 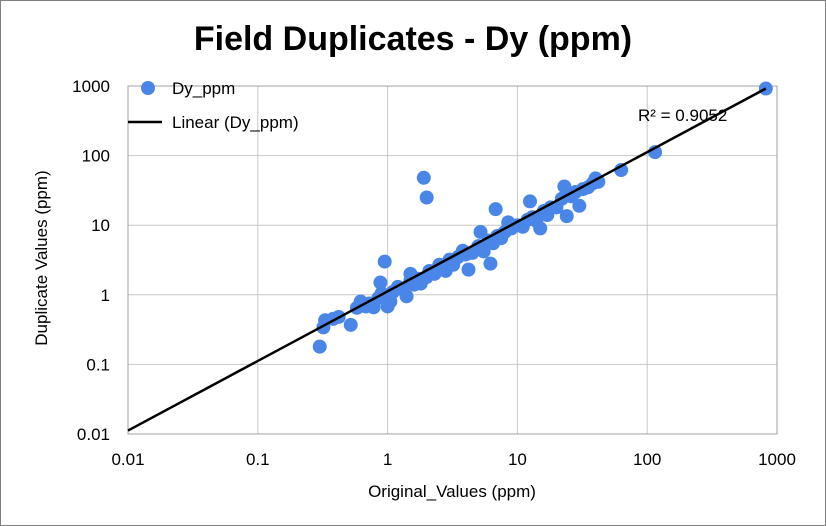 I want to click on x-axis-title: Original_Values (ppm), so click(x=452, y=491).